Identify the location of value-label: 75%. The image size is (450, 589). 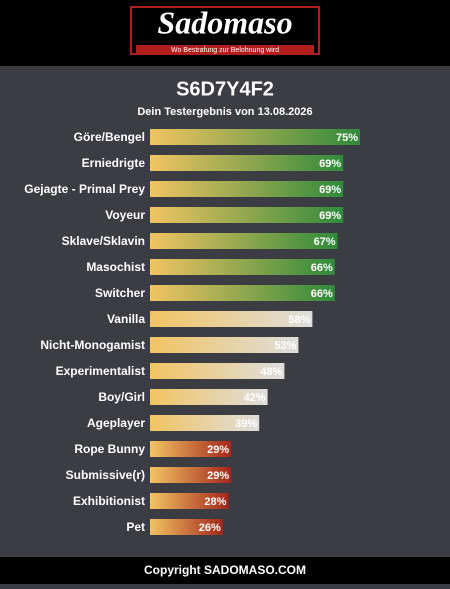
(347, 138).